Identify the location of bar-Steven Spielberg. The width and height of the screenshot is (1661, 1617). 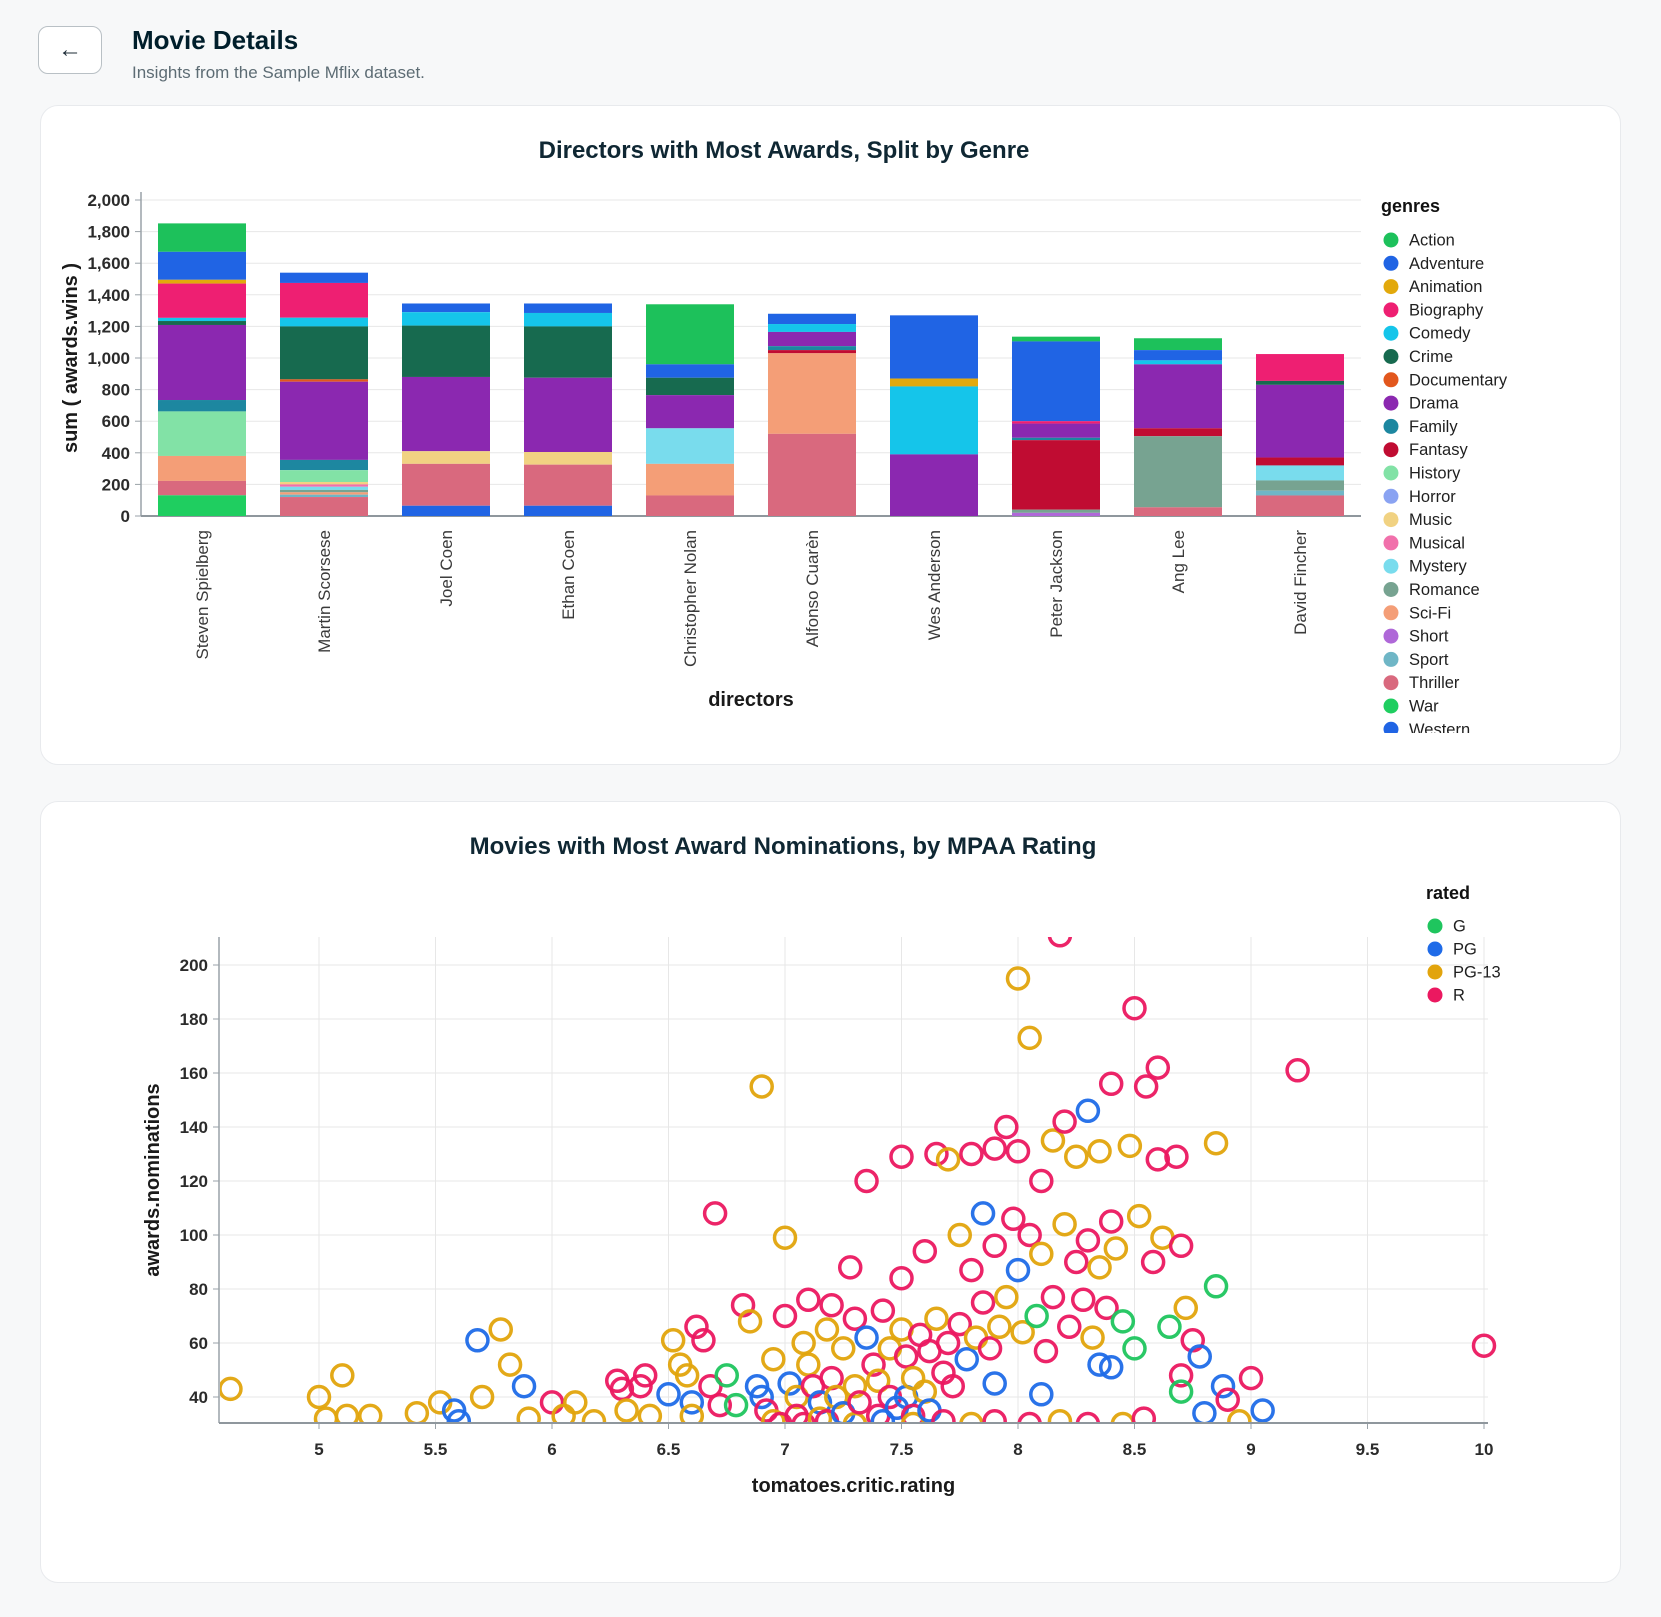
(202, 369).